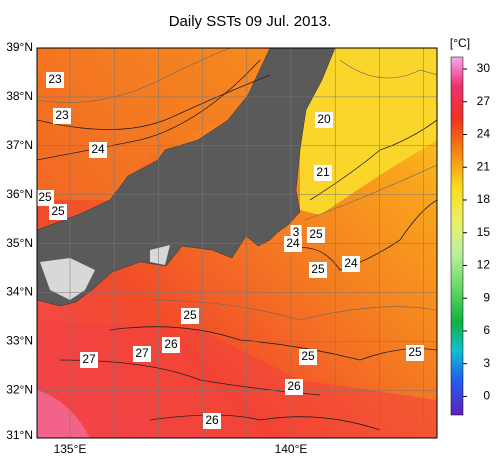 The width and height of the screenshot is (500, 460). Describe the element at coordinates (484, 68) in the screenshot. I see `colorbar-tick-label: 30` at that location.